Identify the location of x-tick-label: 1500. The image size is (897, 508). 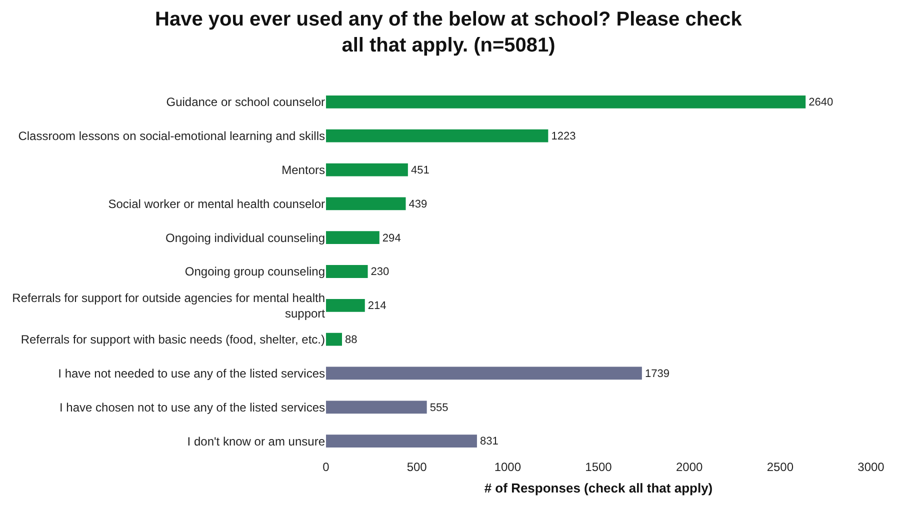
(598, 467).